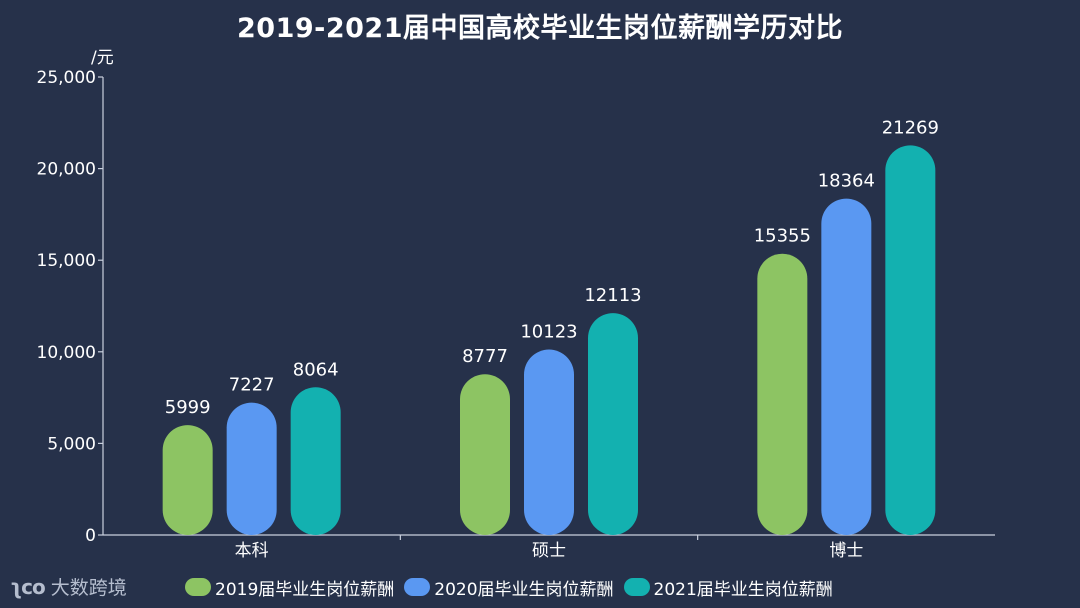 This screenshot has height=608, width=1080. I want to click on data-label: 12113, so click(612, 295).